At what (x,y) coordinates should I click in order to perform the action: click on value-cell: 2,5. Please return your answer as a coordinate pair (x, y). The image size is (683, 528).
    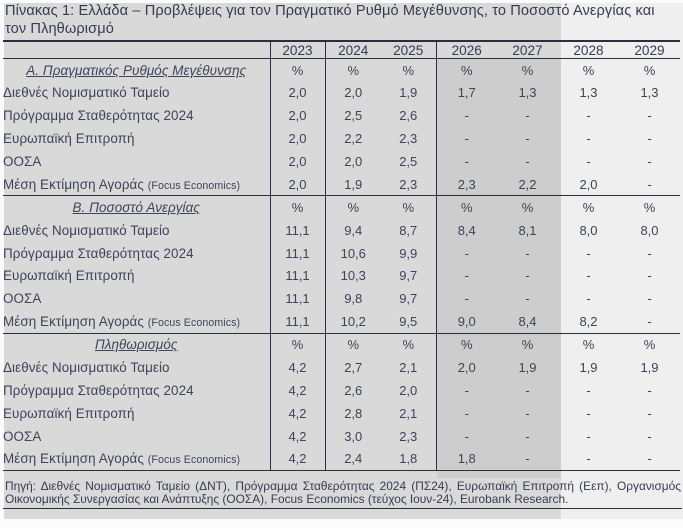
    Looking at the image, I should click on (353, 116).